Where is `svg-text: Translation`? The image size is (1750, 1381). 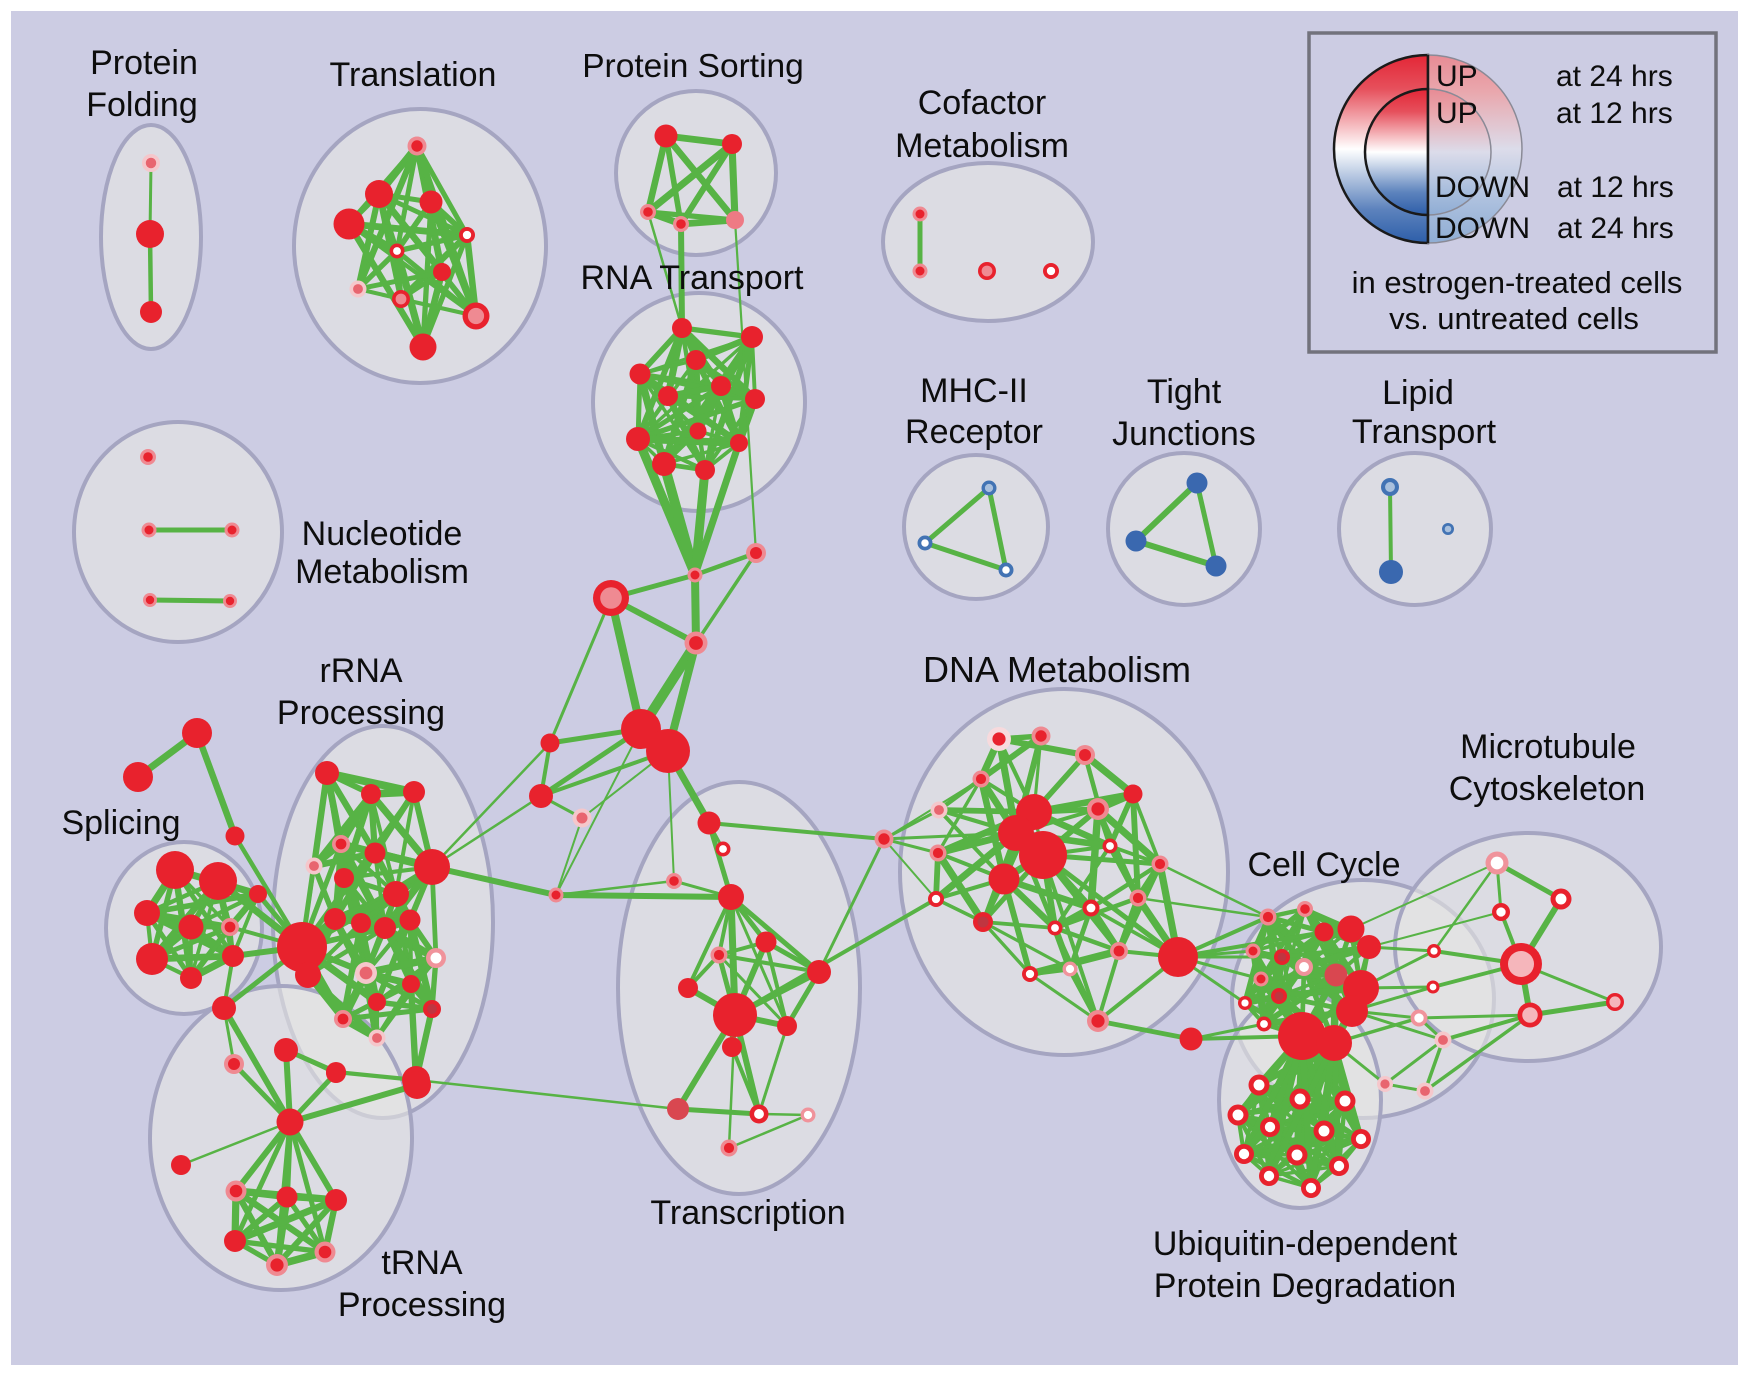
svg-text: Translation is located at coordinates (413, 75).